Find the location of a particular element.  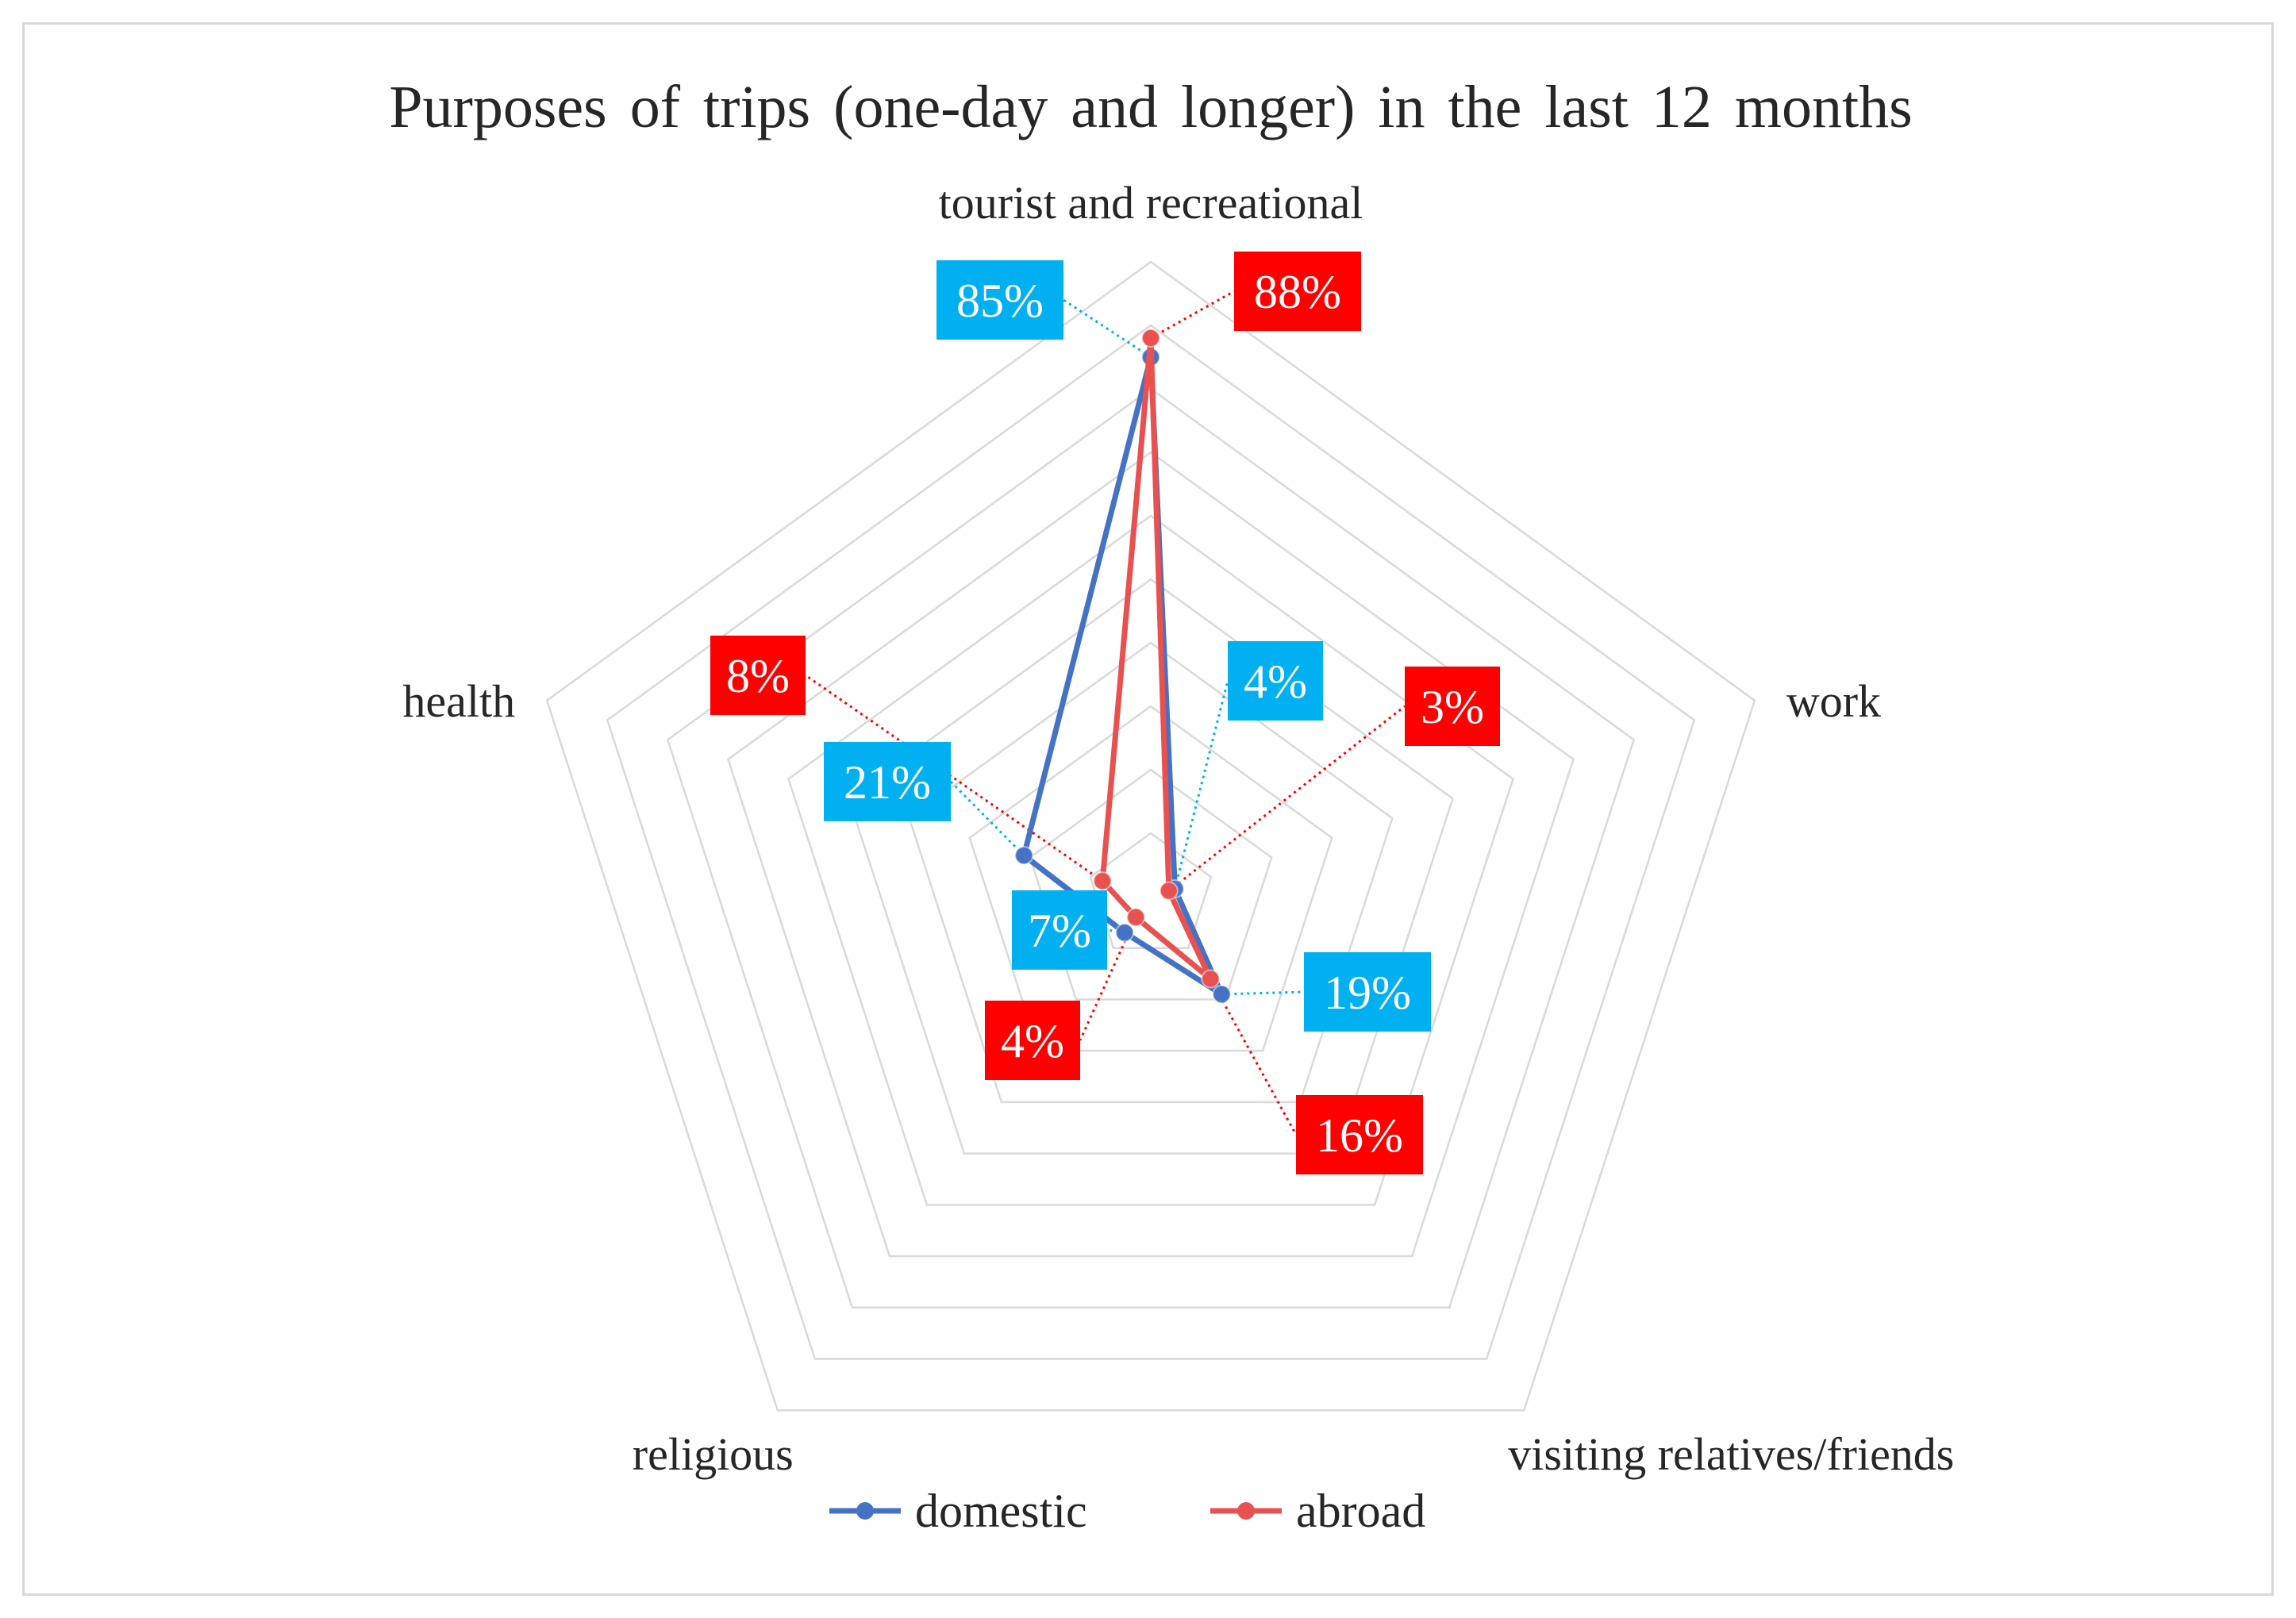

data-label-abroad-tourist-and-recreational: 88% is located at coordinates (1297, 292).